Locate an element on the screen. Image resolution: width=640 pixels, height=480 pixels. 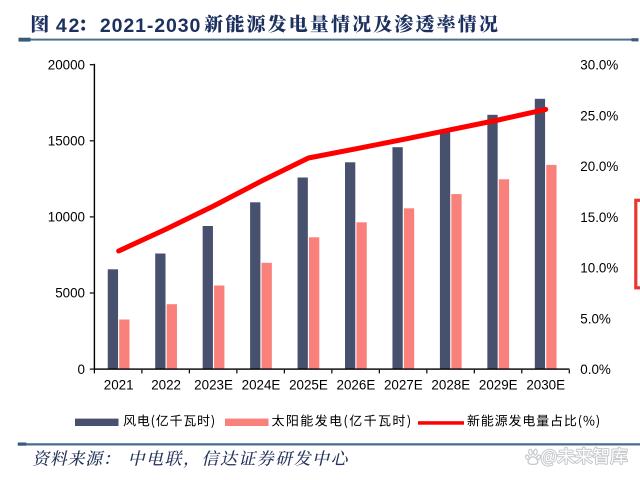
svg-text: 2023E is located at coordinates (213, 384).